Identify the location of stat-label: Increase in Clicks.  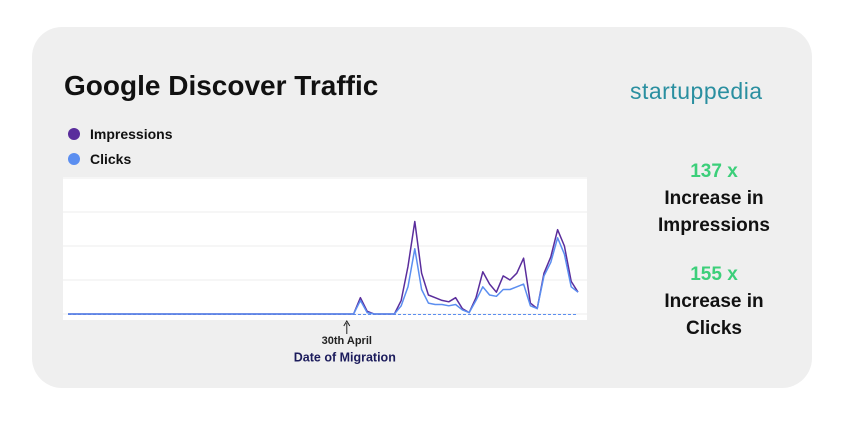
(714, 315).